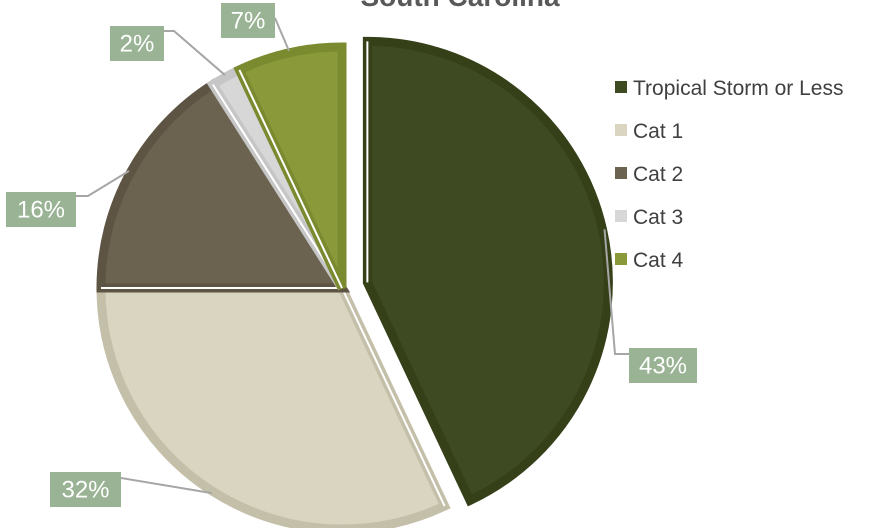  I want to click on data-label-cat-2: 16%, so click(41, 210).